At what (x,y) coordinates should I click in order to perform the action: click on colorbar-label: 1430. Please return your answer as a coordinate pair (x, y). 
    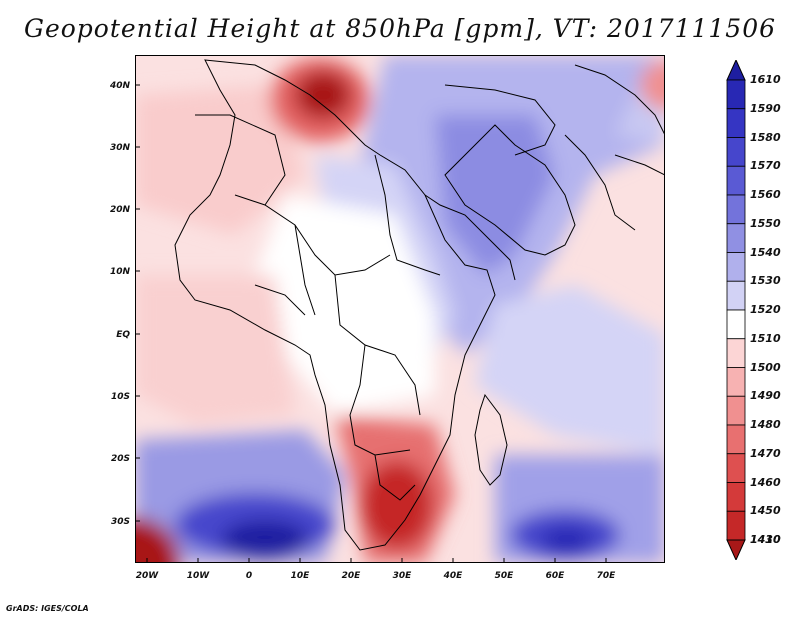
    Looking at the image, I should click on (765, 539).